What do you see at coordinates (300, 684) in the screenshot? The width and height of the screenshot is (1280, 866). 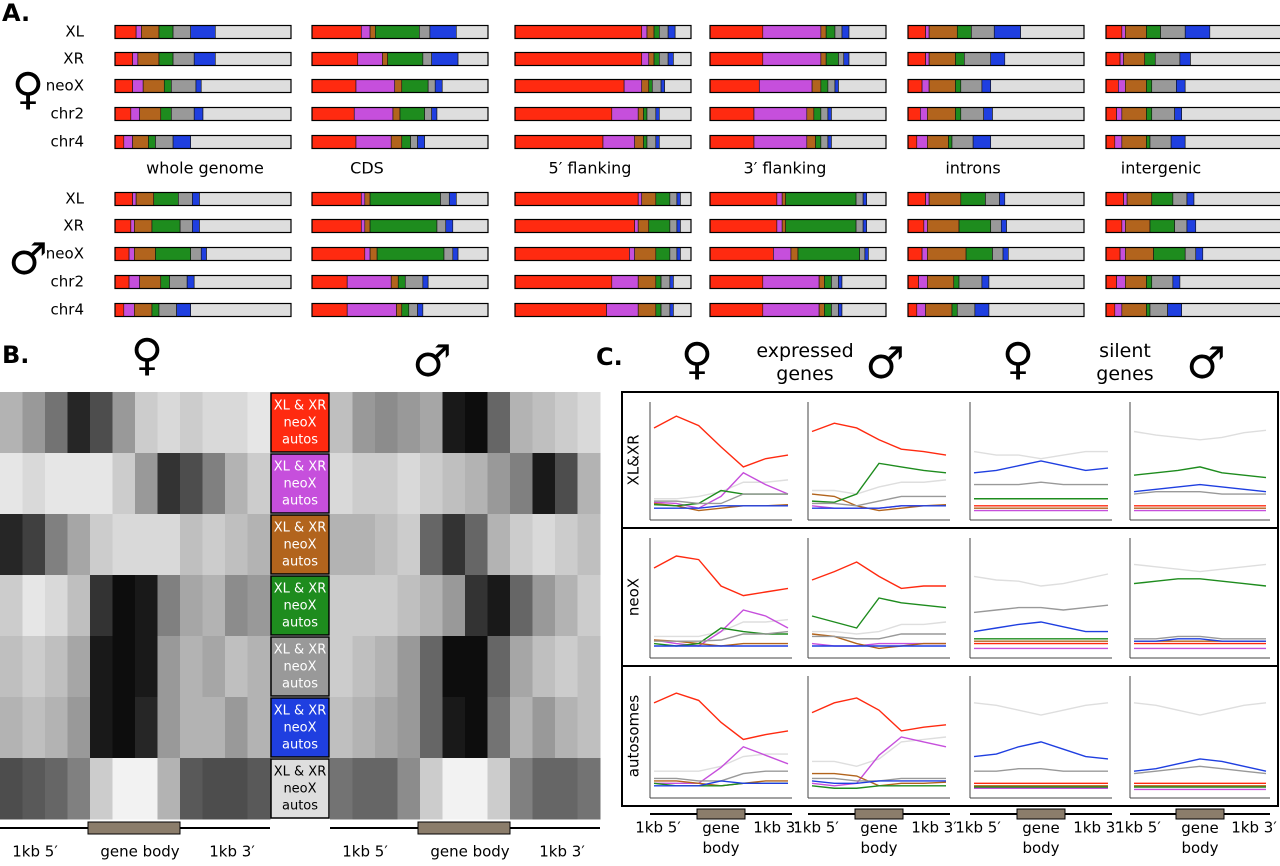 I see `legend-text: autos` at bounding box center [300, 684].